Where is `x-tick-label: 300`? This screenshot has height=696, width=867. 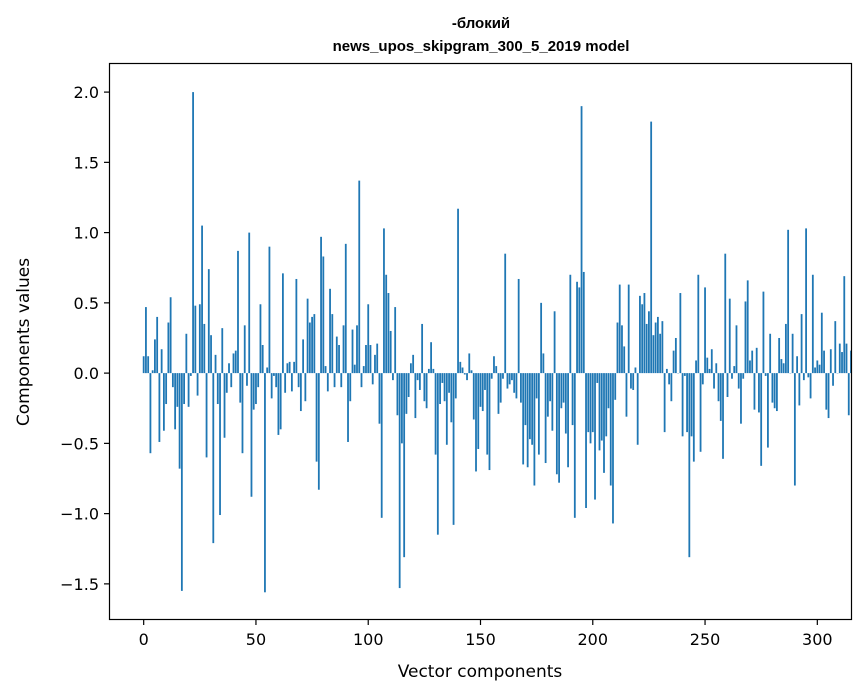
x-tick-label: 300 is located at coordinates (817, 639).